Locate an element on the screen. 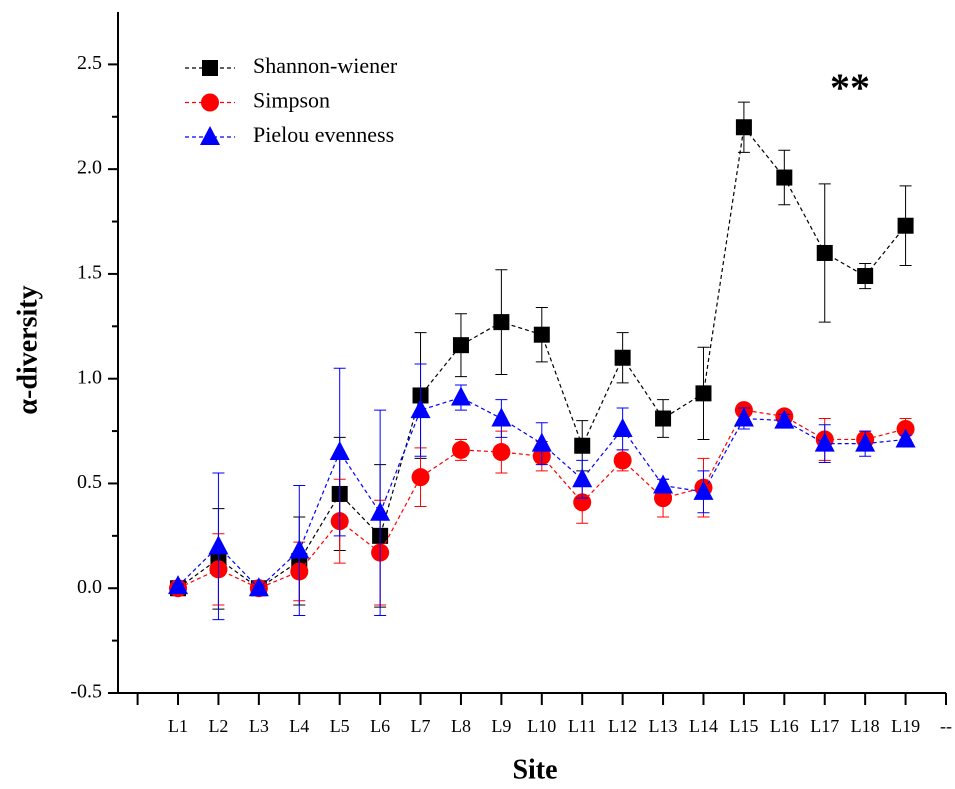  x-tick-label: L10 is located at coordinates (541, 726).